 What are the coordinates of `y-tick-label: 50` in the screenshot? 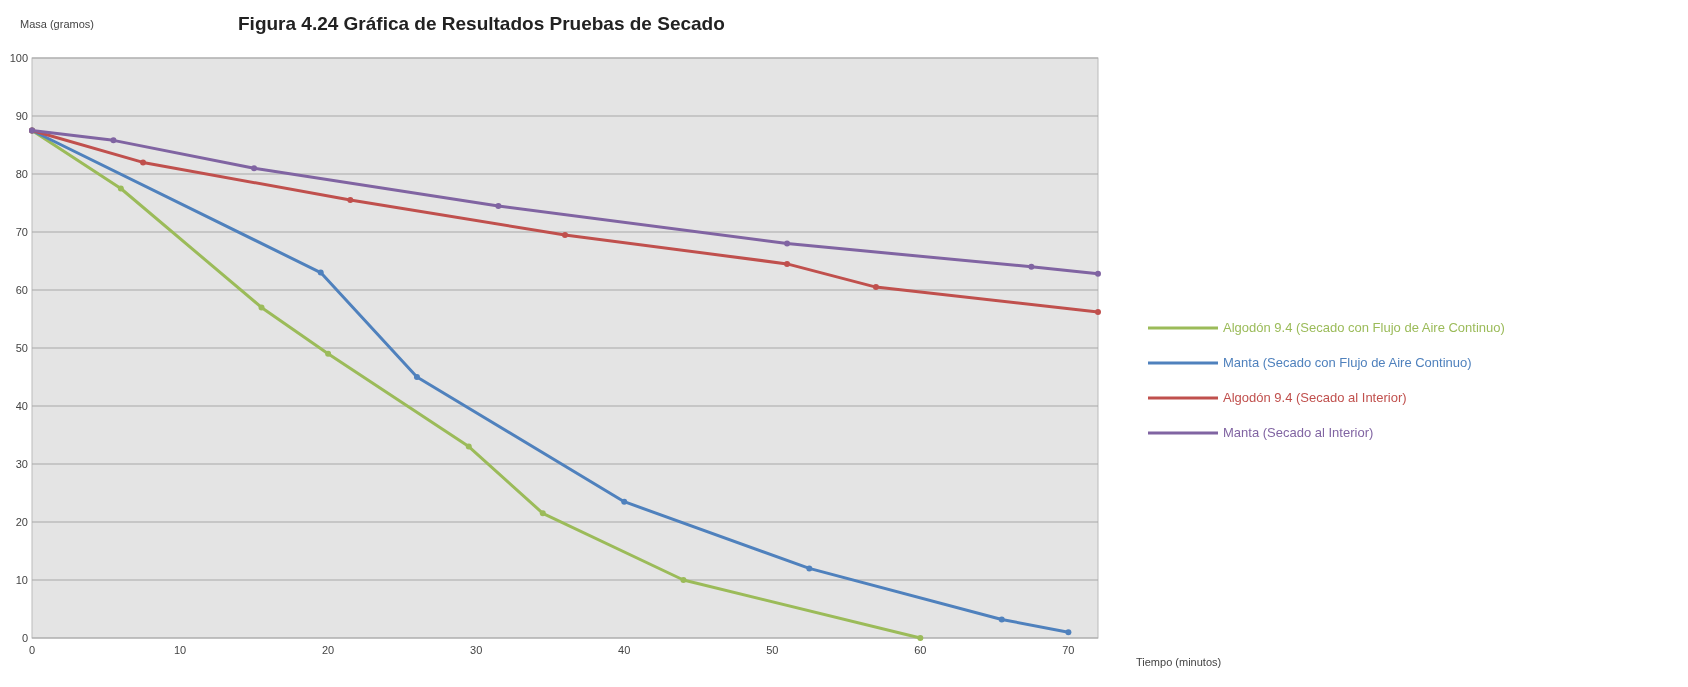 It's located at (21, 348).